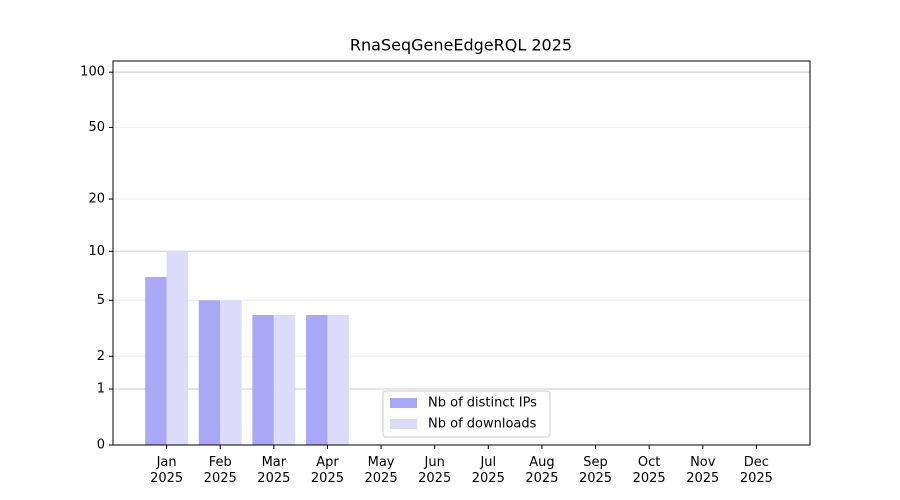 The image size is (900, 500). I want to click on x-tick-label: Dec 2025, so click(756, 470).